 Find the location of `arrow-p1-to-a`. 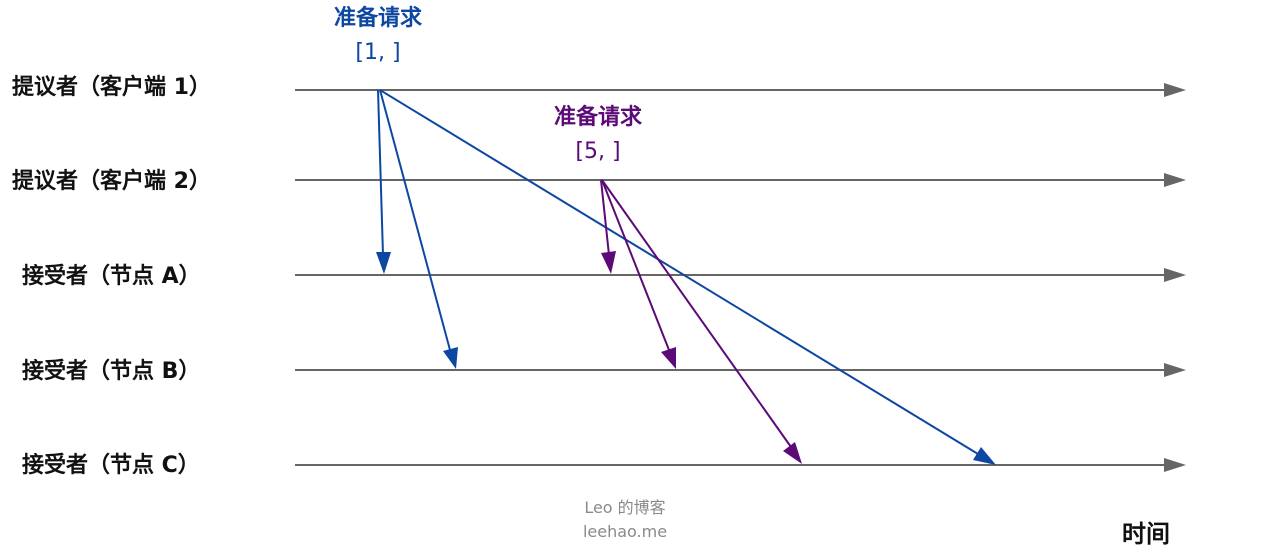

arrow-p1-to-a is located at coordinates (383, 181).